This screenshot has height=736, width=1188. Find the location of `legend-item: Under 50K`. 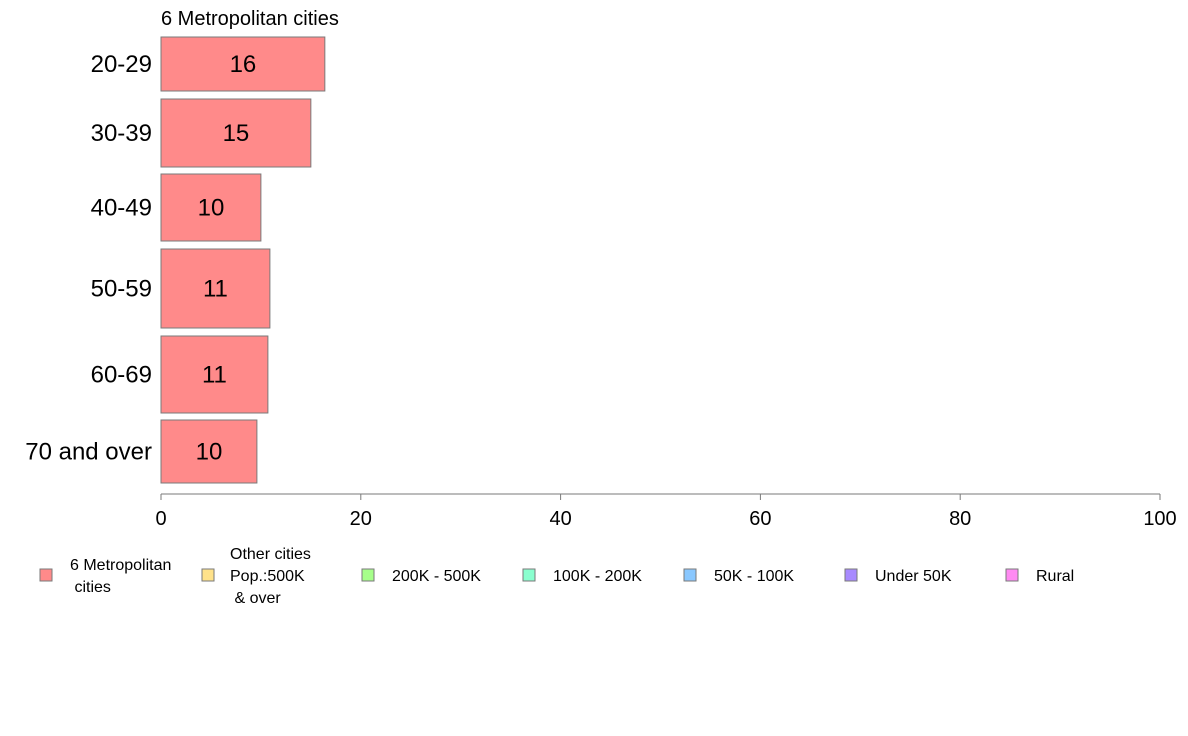

legend-item: Under 50K is located at coordinates (898, 576).